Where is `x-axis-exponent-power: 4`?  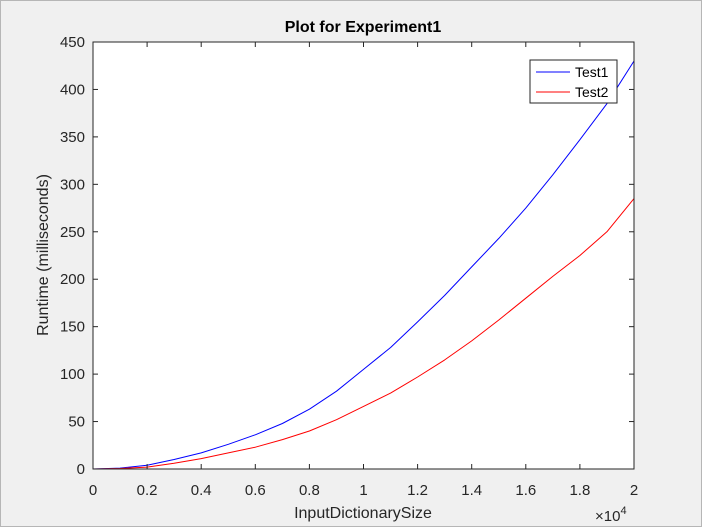
x-axis-exponent-power: 4 is located at coordinates (623, 511).